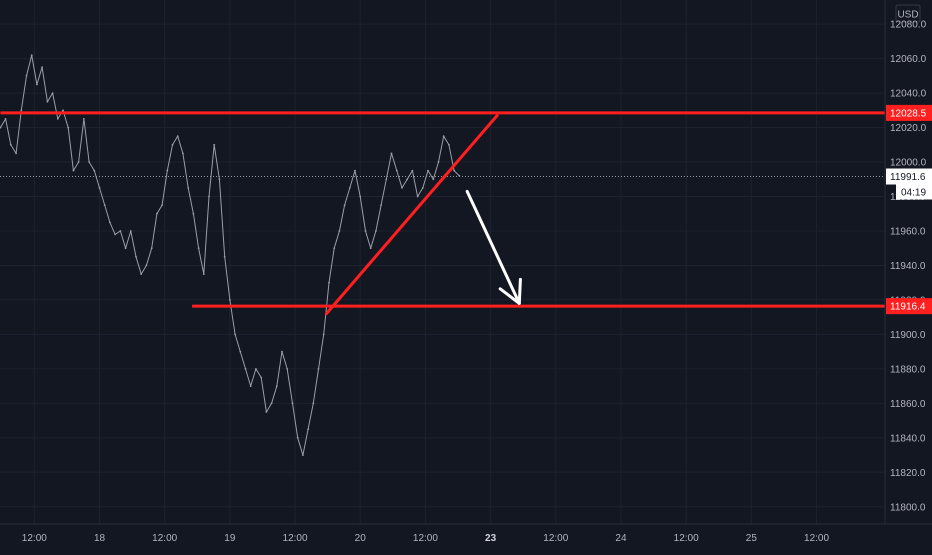 Image resolution: width=932 pixels, height=555 pixels. Describe the element at coordinates (100, 538) in the screenshot. I see `time-tick-label: 18` at that location.